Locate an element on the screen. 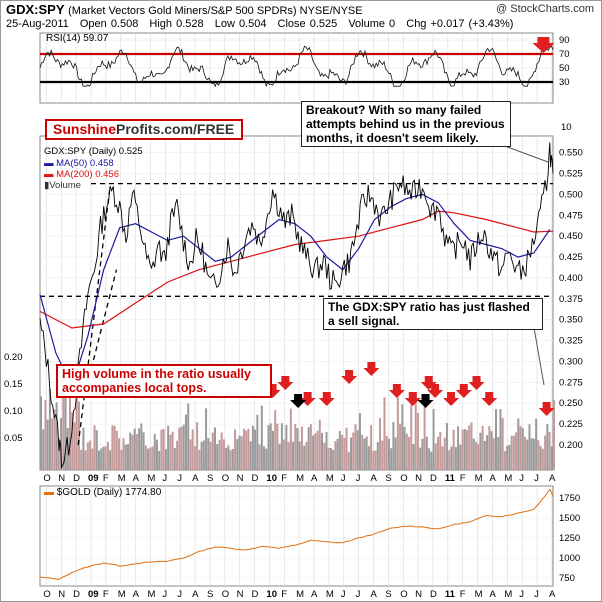 This screenshot has width=602, height=602. price-tick-label: 0.500 is located at coordinates (571, 194).